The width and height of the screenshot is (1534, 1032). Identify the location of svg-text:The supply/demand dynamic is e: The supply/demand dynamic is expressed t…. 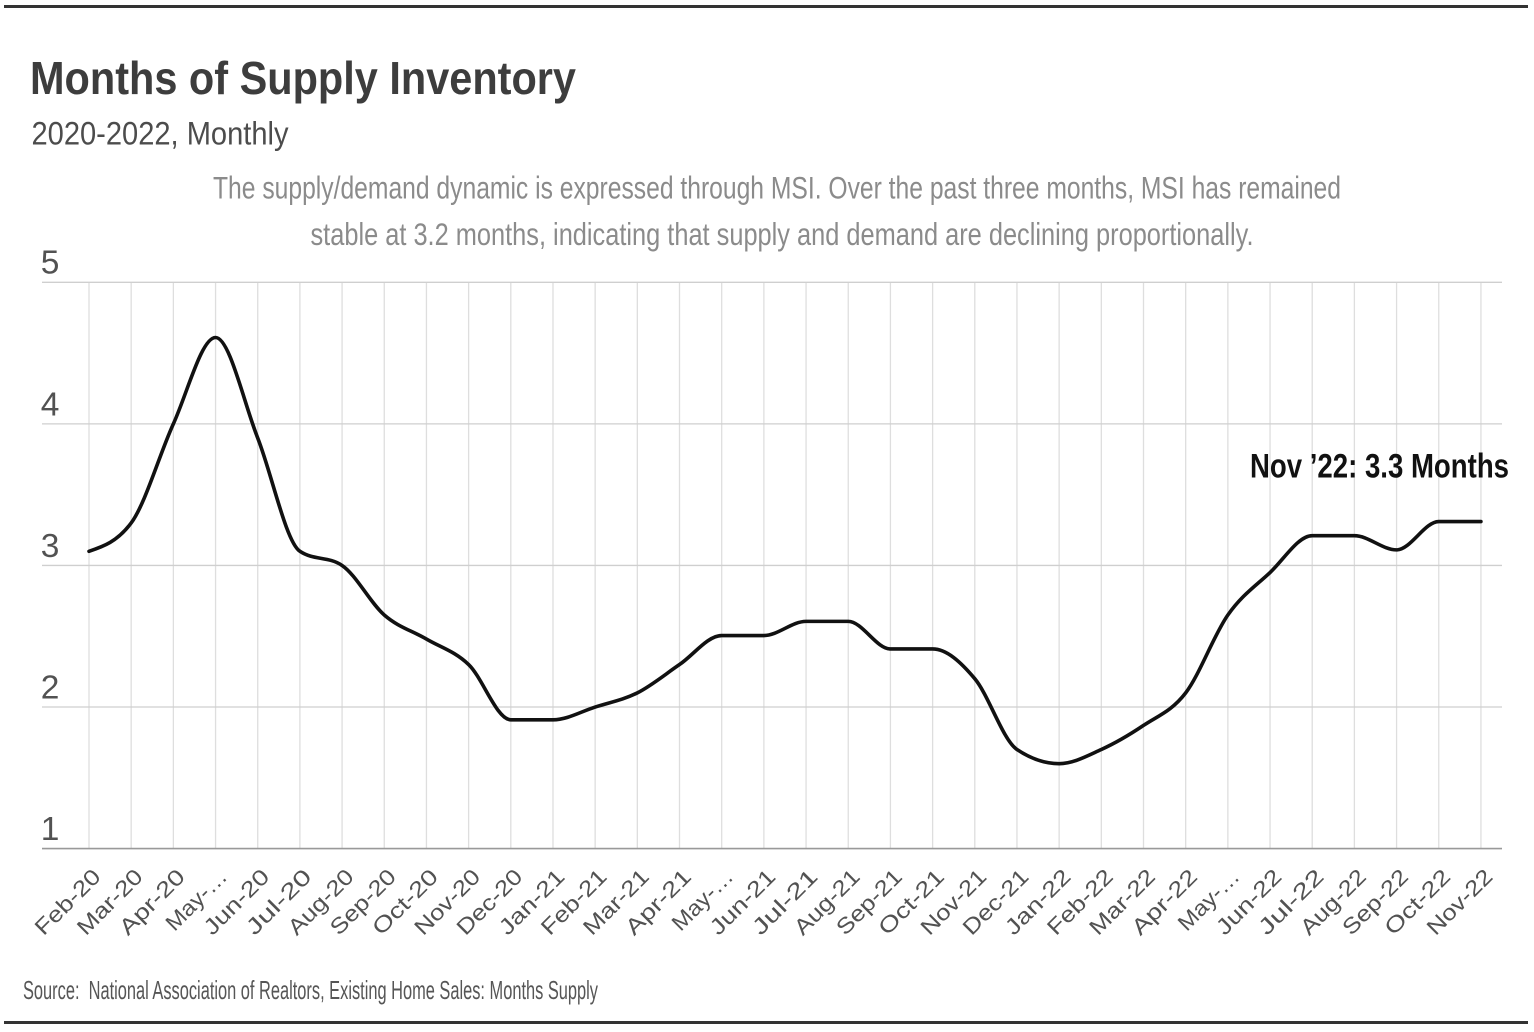
(777, 188).